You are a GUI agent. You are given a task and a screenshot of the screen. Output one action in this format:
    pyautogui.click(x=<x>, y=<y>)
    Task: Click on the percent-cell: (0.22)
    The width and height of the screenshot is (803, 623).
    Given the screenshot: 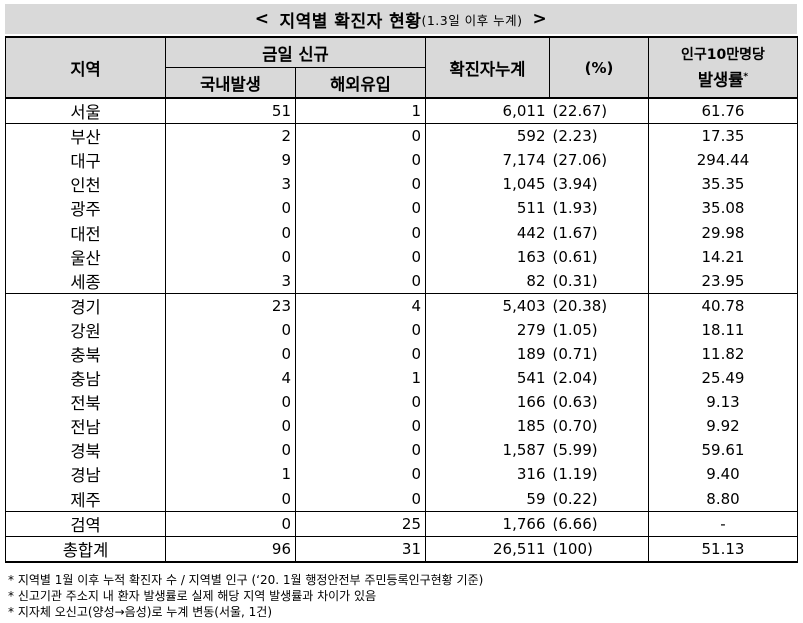 What is the action you would take?
    pyautogui.click(x=599, y=499)
    